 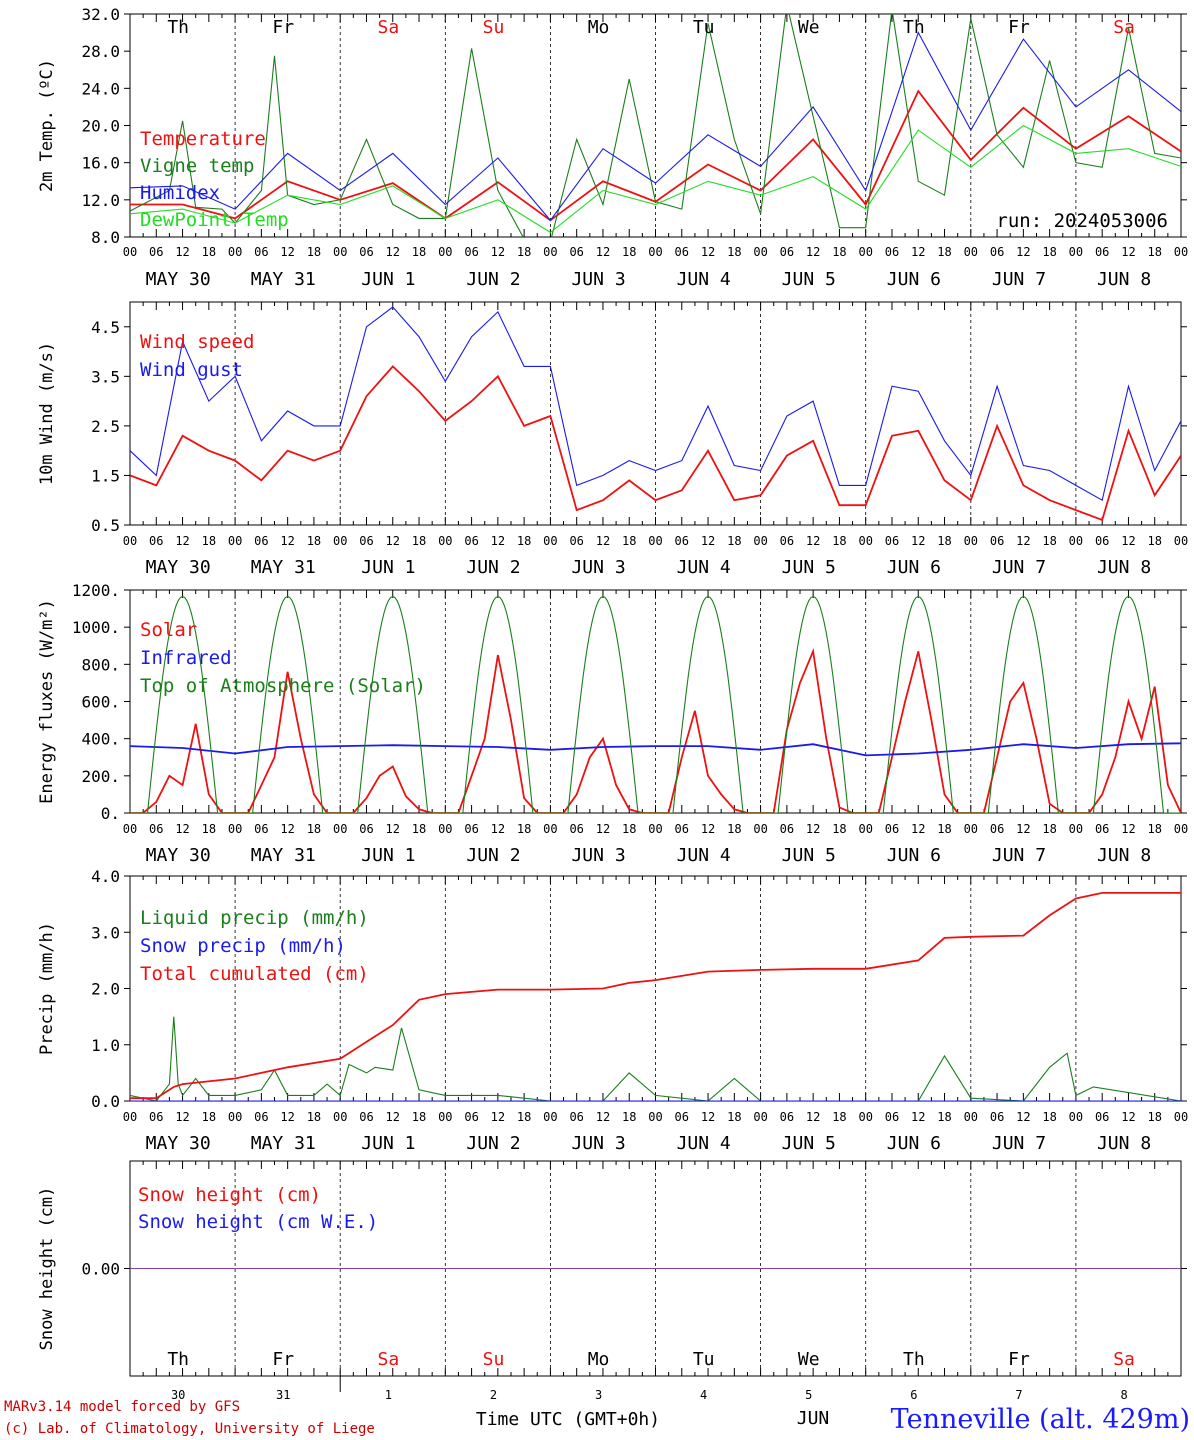 What do you see at coordinates (186, 658) in the screenshot?
I see `energy-legend-item: Infrared` at bounding box center [186, 658].